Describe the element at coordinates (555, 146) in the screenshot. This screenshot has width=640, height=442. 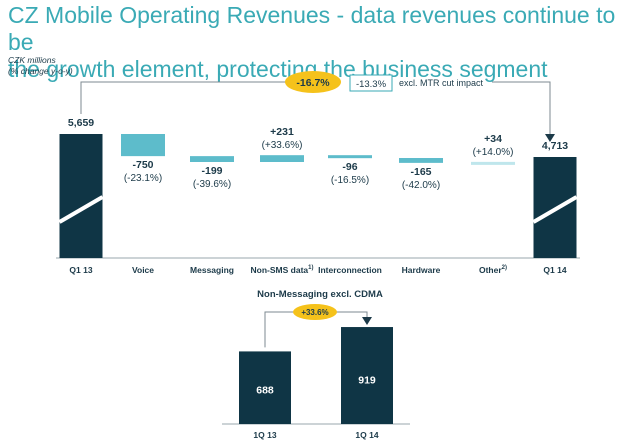
I see `data-label-value: 4,713` at that location.